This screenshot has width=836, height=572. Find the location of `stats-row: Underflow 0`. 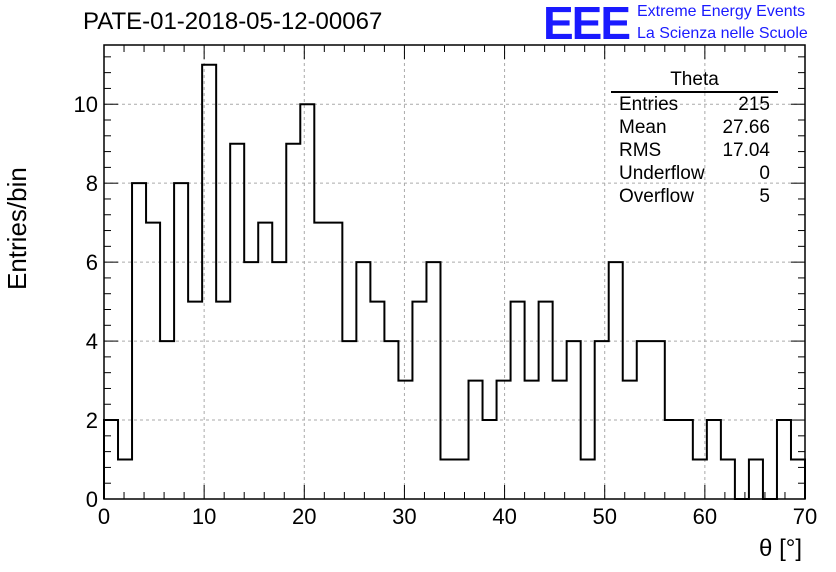

stats-row: Underflow 0 is located at coordinates (694, 173).